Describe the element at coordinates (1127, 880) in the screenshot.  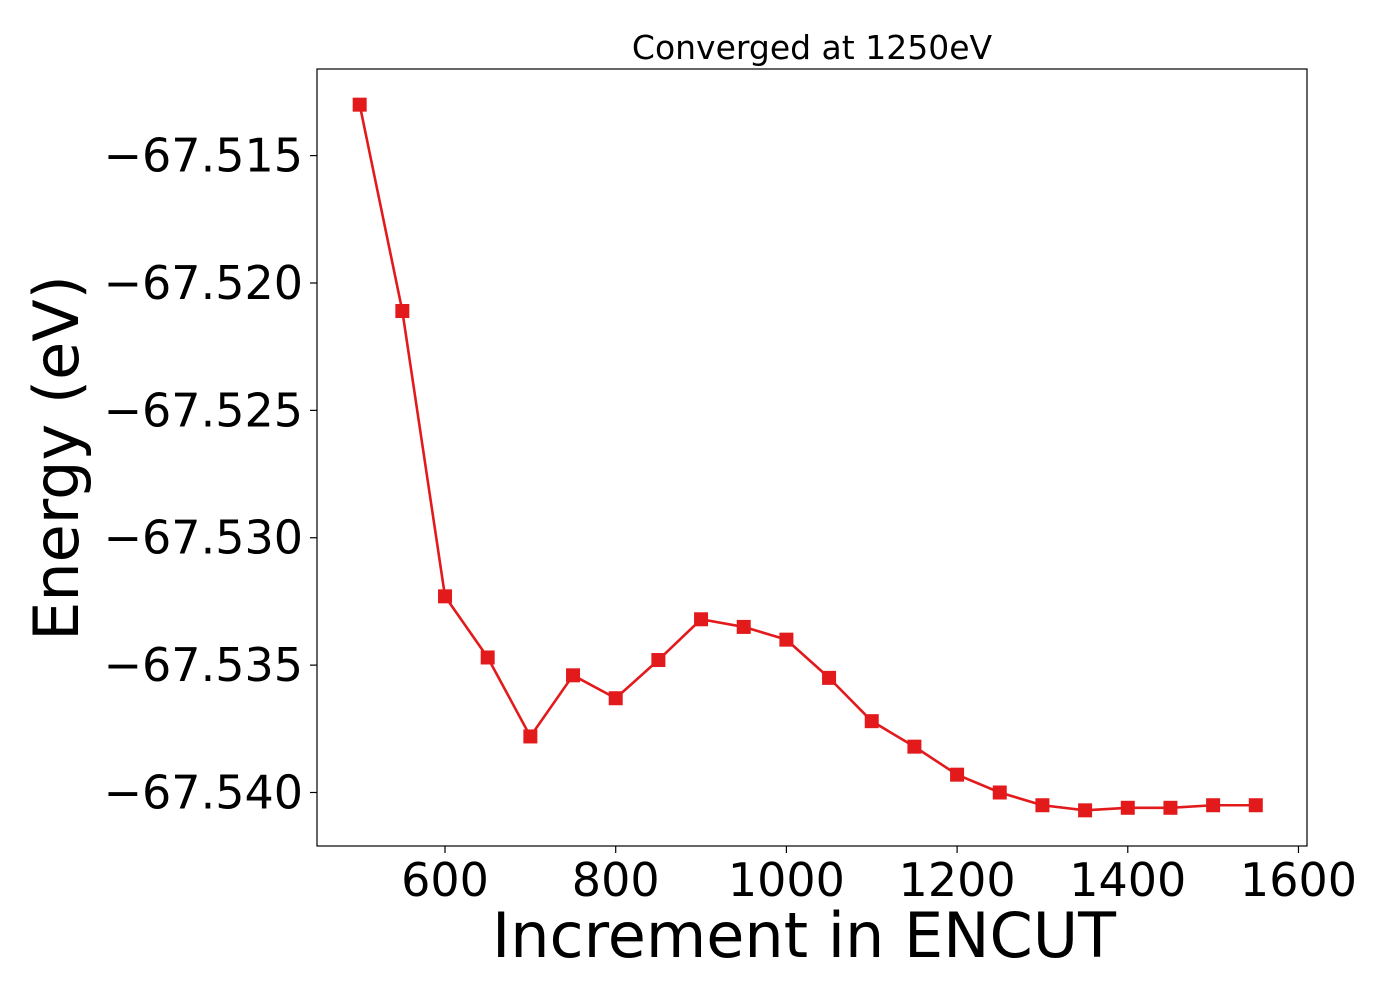
I see `x-tick-label: 1400` at that location.